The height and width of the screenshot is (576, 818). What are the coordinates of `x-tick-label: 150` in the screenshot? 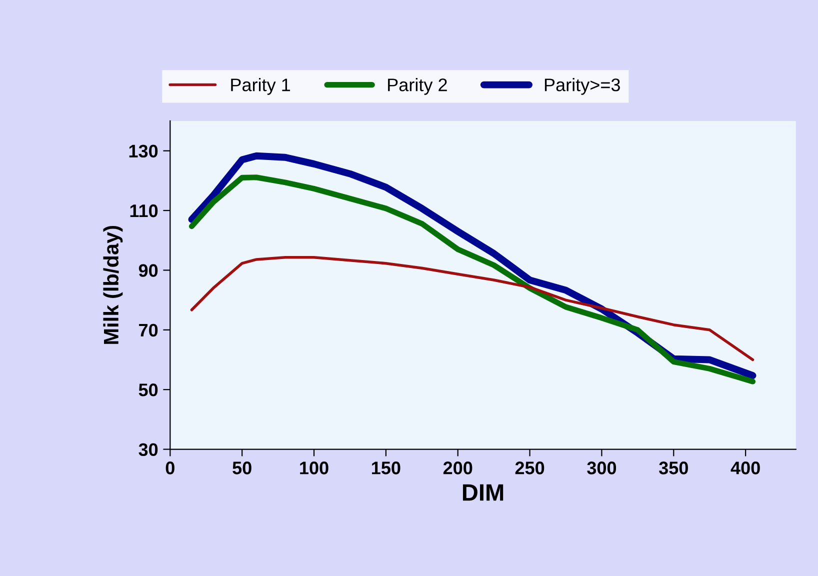 It's located at (386, 468).